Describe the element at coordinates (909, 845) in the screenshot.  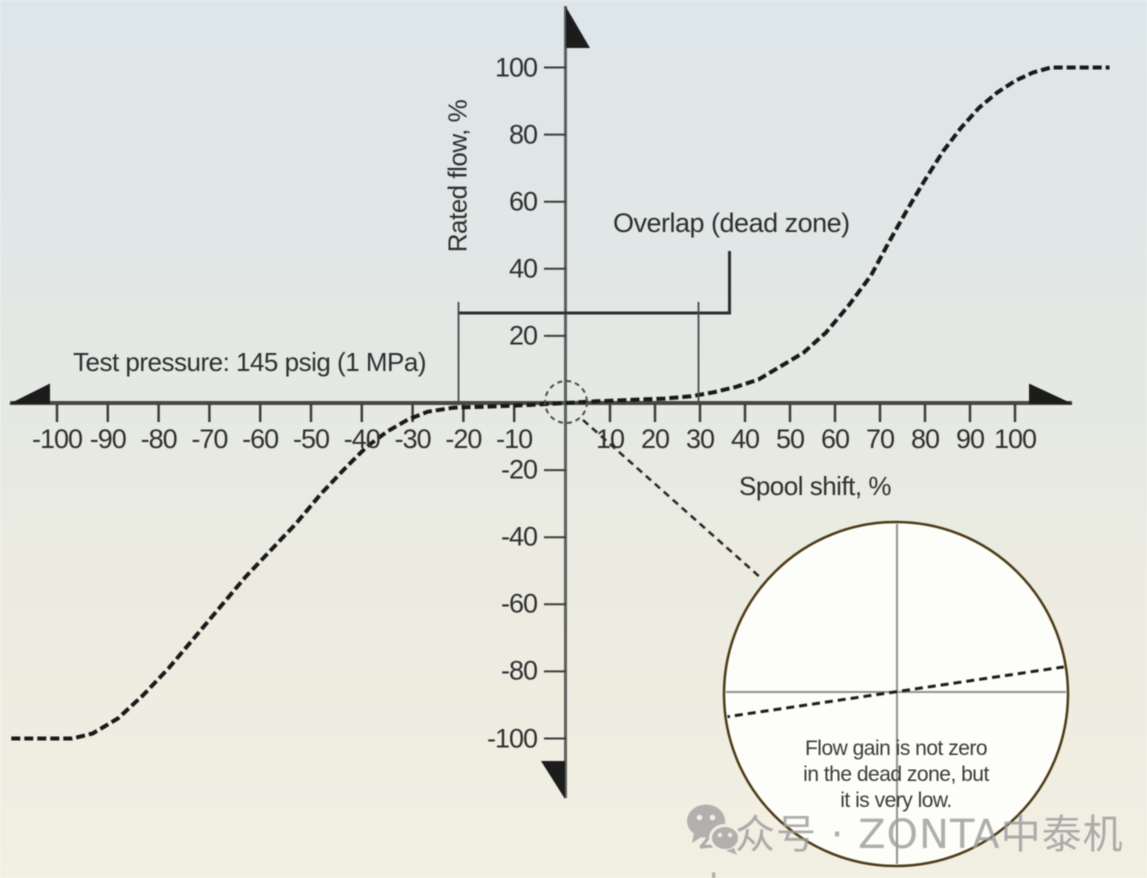
I see `watermark-text: 公众号 · ZONTA中泰机电` at that location.